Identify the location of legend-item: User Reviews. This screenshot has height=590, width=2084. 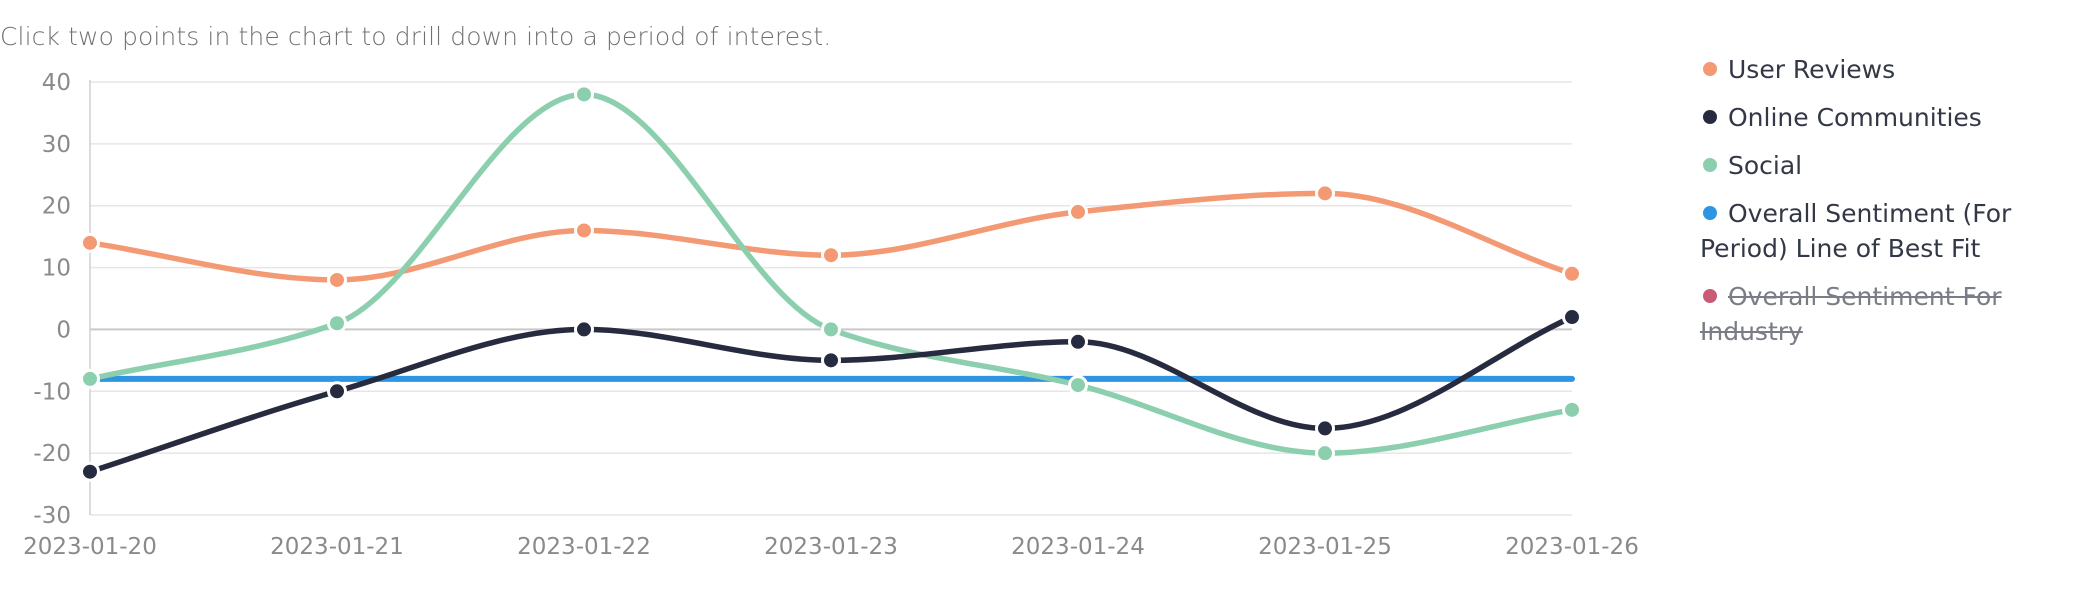
(1870, 69).